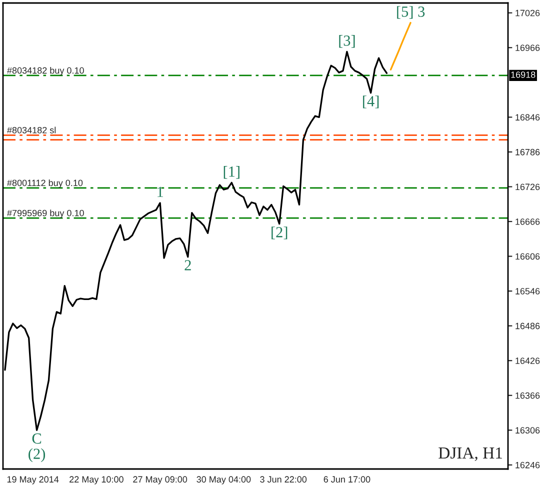 This screenshot has height=486, width=548. What do you see at coordinates (401, 46) in the screenshot?
I see `line-series` at bounding box center [401, 46].